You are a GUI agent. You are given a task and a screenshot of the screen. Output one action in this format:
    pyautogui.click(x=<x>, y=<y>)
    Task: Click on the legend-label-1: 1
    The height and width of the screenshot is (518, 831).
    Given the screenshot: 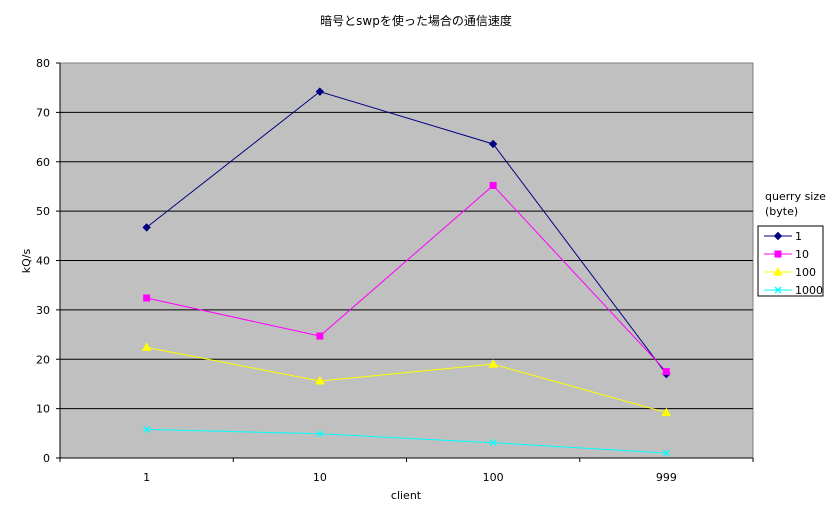 What is the action you would take?
    pyautogui.click(x=798, y=236)
    